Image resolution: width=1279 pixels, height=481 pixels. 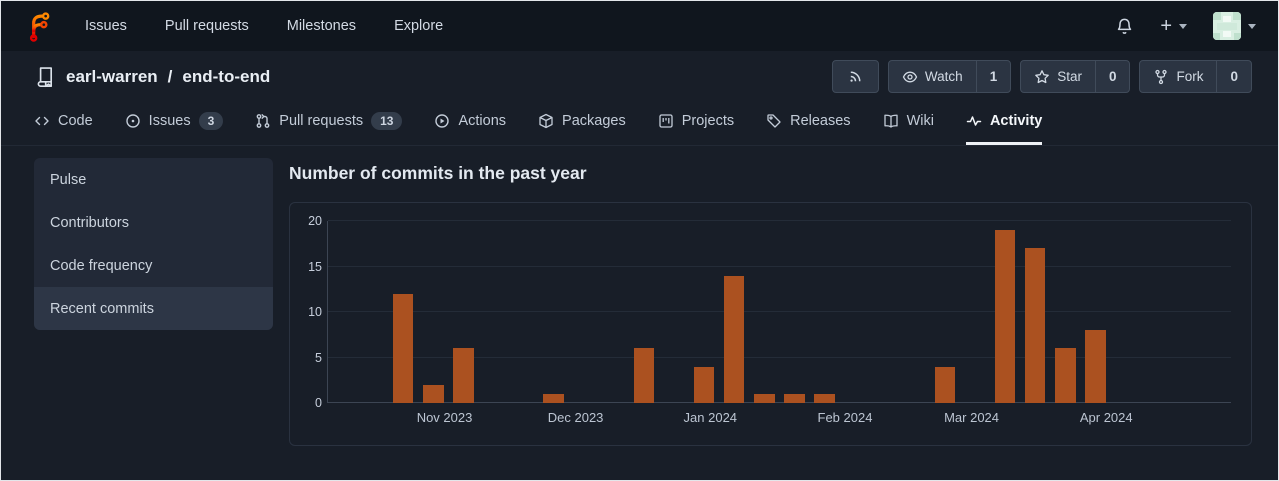 I want to click on repo-icon, so click(x=45, y=77).